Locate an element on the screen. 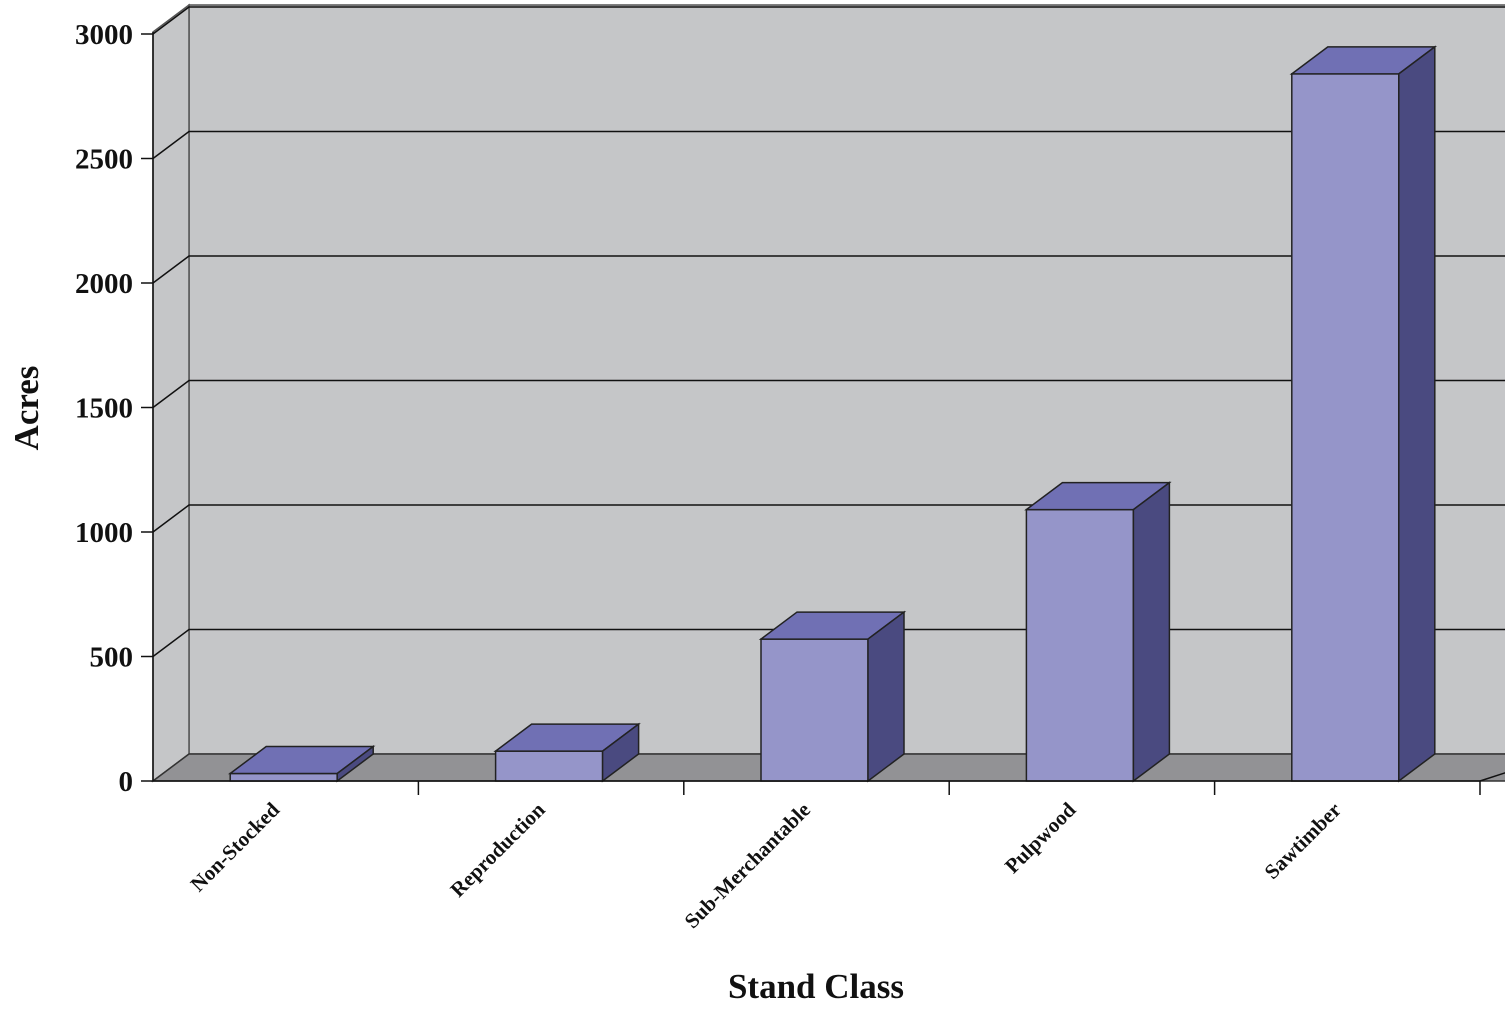  x-tick-label: Pulpwood is located at coordinates (1040, 837).